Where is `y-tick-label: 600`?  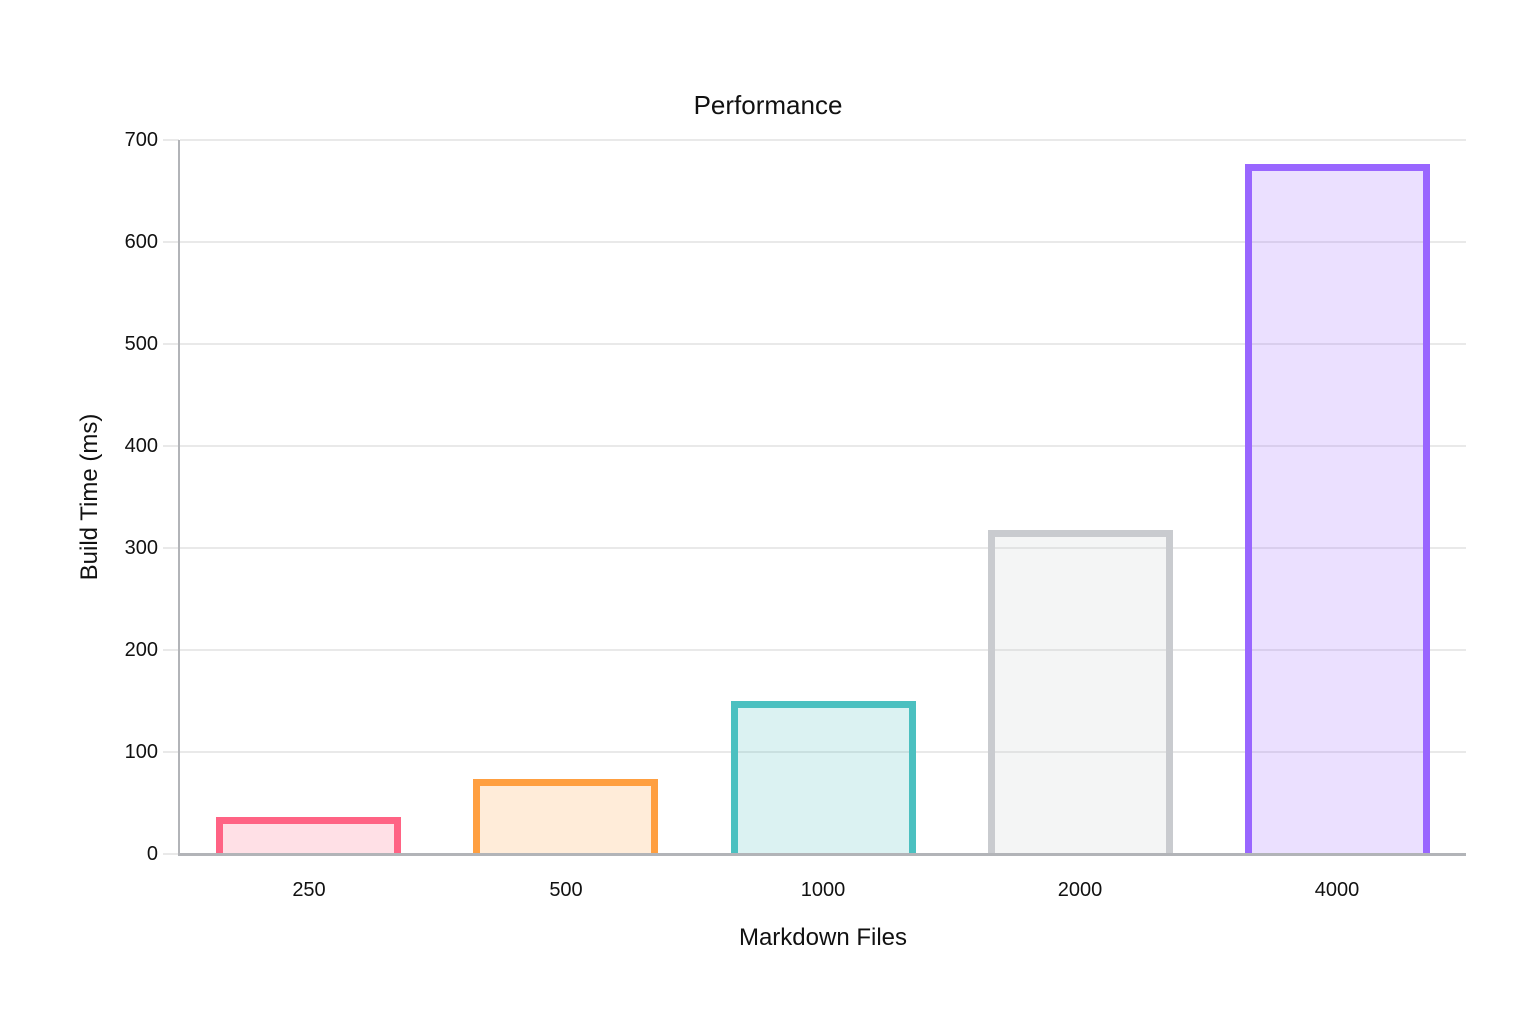 y-tick-label: 600 is located at coordinates (141, 242).